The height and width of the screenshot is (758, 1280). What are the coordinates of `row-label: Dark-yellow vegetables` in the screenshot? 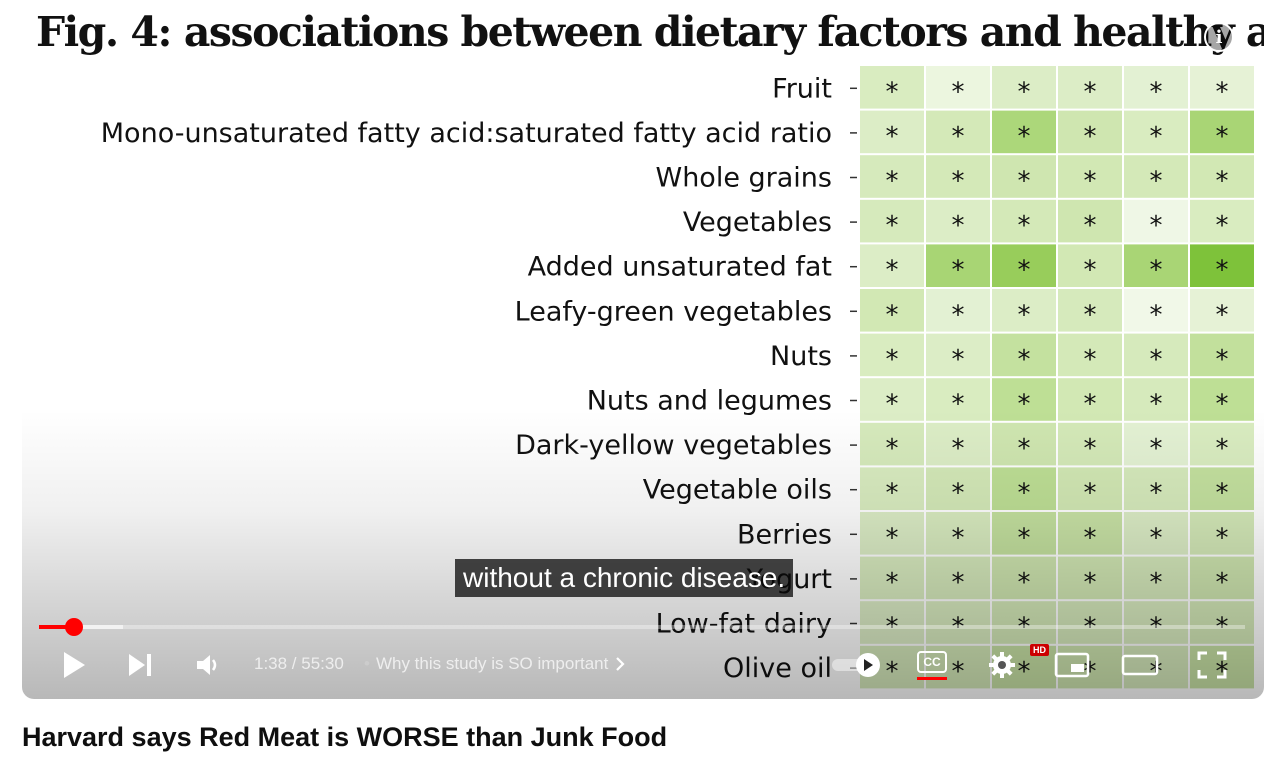 It's located at (673, 445).